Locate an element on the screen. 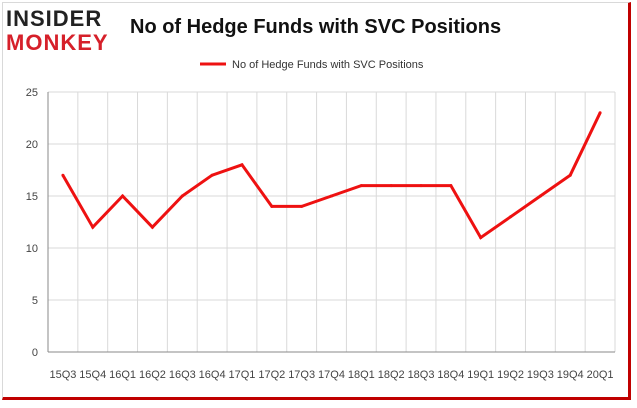 Image resolution: width=637 pixels, height=408 pixels. x-tick-label: 15Q3 is located at coordinates (62, 375).